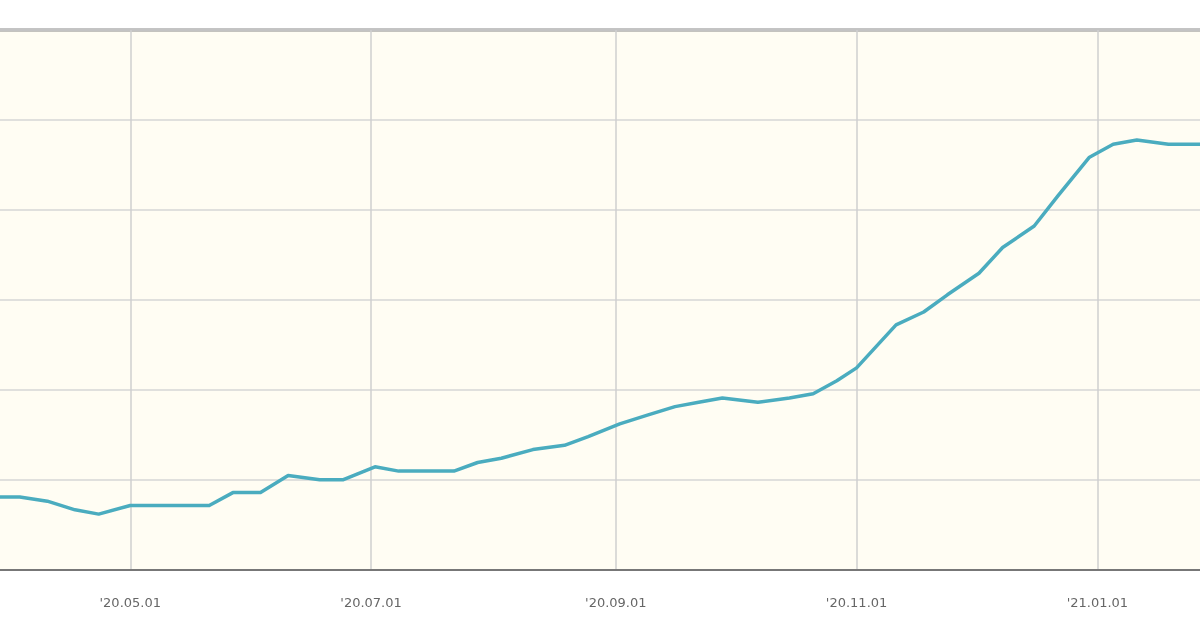  What do you see at coordinates (1097, 602) in the screenshot?
I see `x-tick-label: '21.01.01` at bounding box center [1097, 602].